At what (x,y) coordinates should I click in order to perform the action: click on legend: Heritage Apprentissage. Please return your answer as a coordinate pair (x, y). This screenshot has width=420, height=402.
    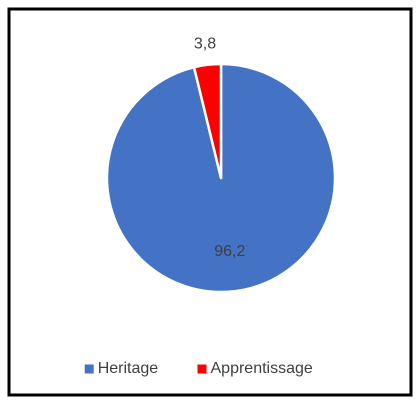
    Looking at the image, I should click on (198, 368).